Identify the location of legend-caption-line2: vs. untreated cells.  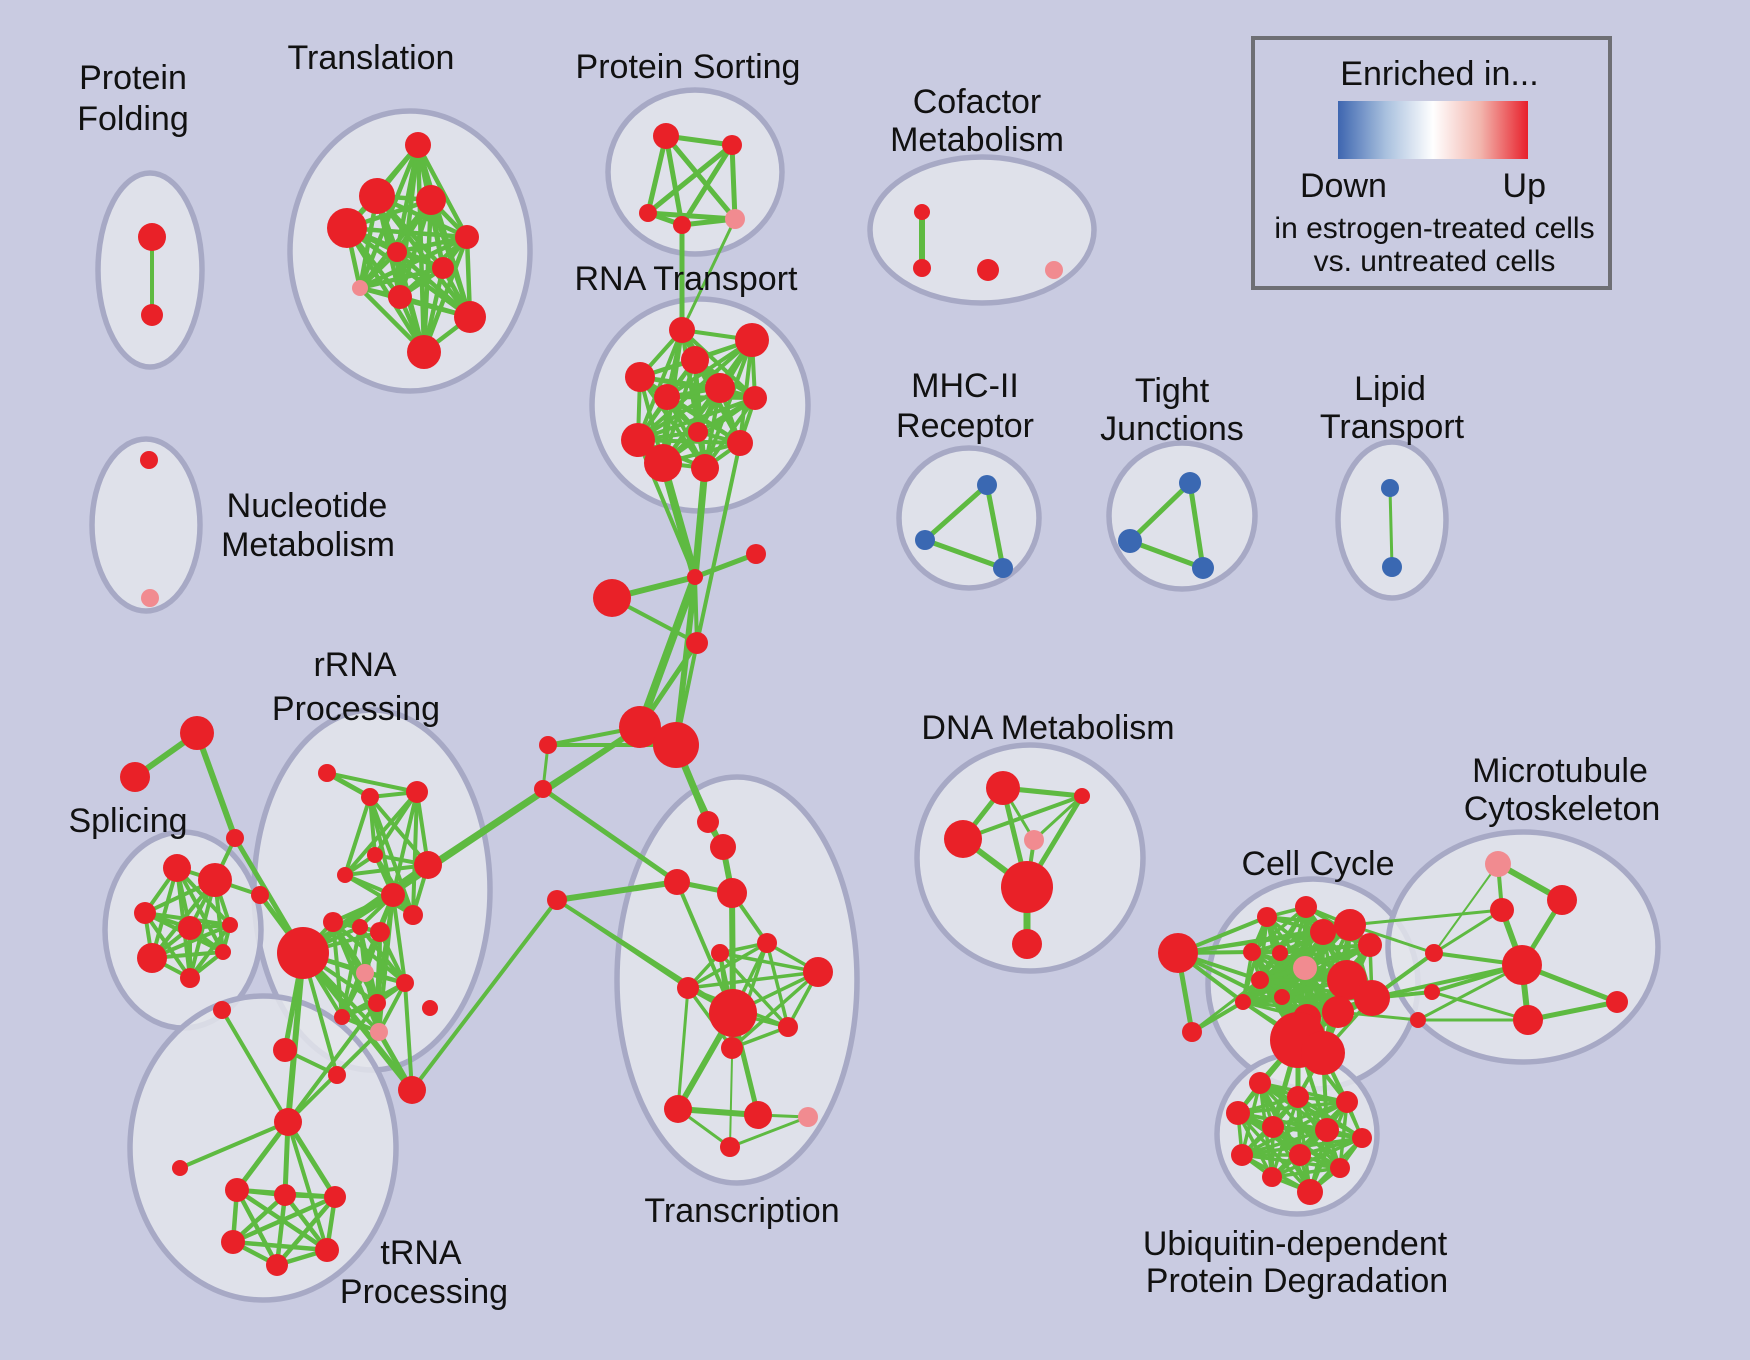
(1435, 261).